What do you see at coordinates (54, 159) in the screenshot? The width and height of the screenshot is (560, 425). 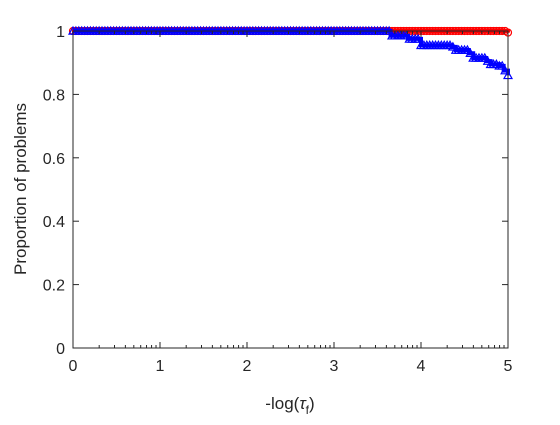 I see `y-tick-label: 0.6` at bounding box center [54, 159].